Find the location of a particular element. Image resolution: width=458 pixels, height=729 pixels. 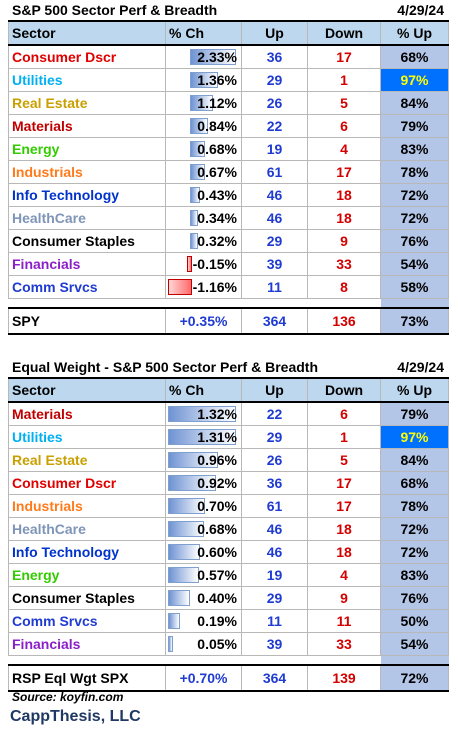

pct-change-cell: 1.12% is located at coordinates (203, 103).